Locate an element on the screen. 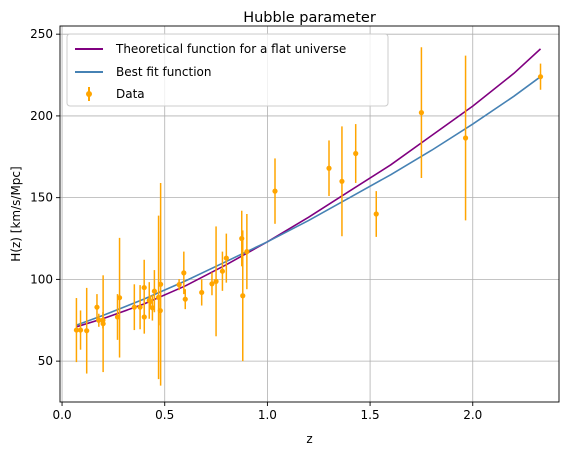 This screenshot has width=571, height=455. y-tick-label: 200 is located at coordinates (41, 116).